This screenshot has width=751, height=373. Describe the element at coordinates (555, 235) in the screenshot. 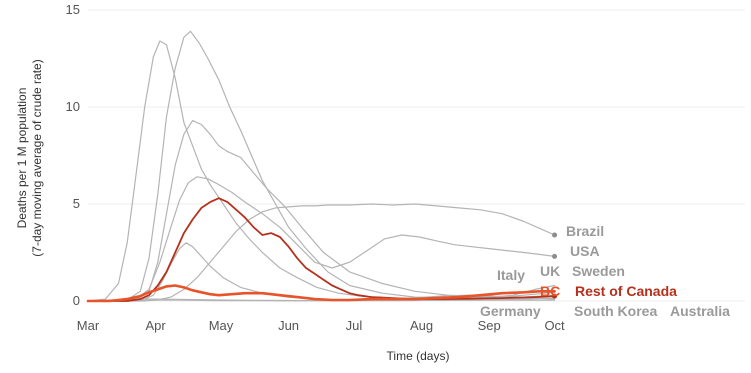

I see `end-point-brazil` at that location.